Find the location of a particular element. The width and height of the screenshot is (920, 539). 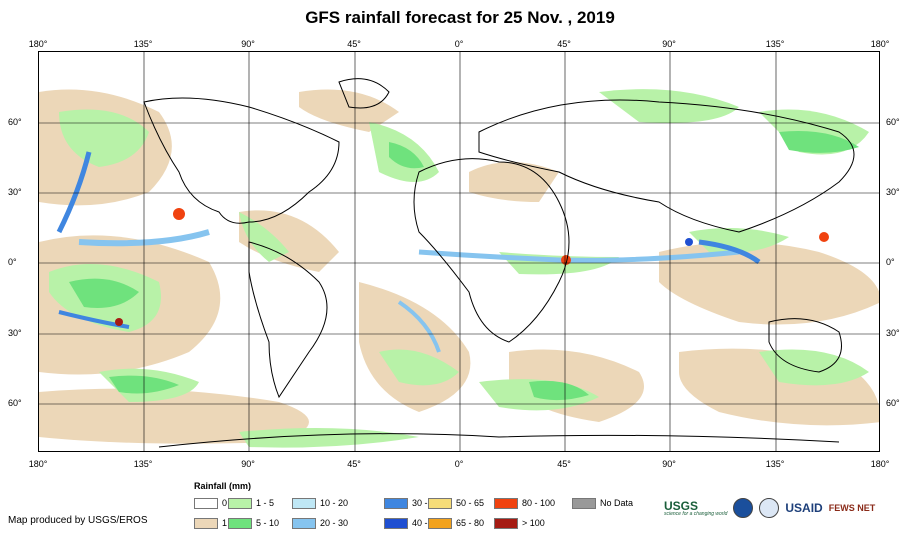

legend-label: 40 - 50 is located at coordinates (426, 523).